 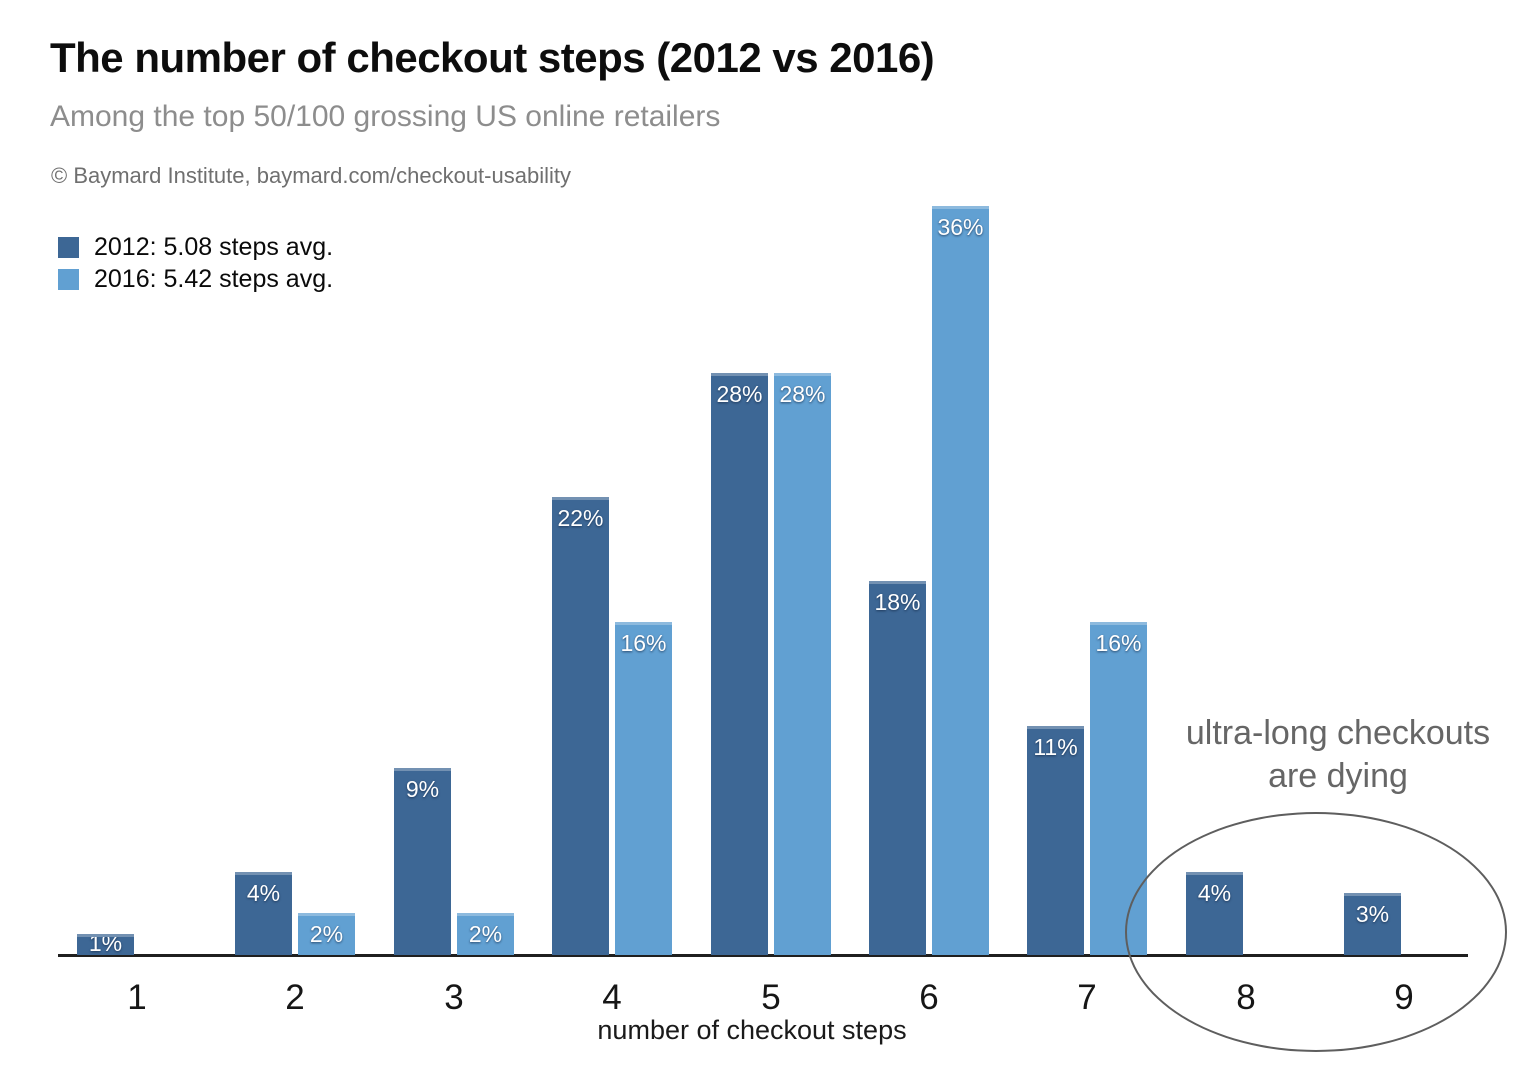 I want to click on bar-value-label: 36%, so click(x=960, y=227).